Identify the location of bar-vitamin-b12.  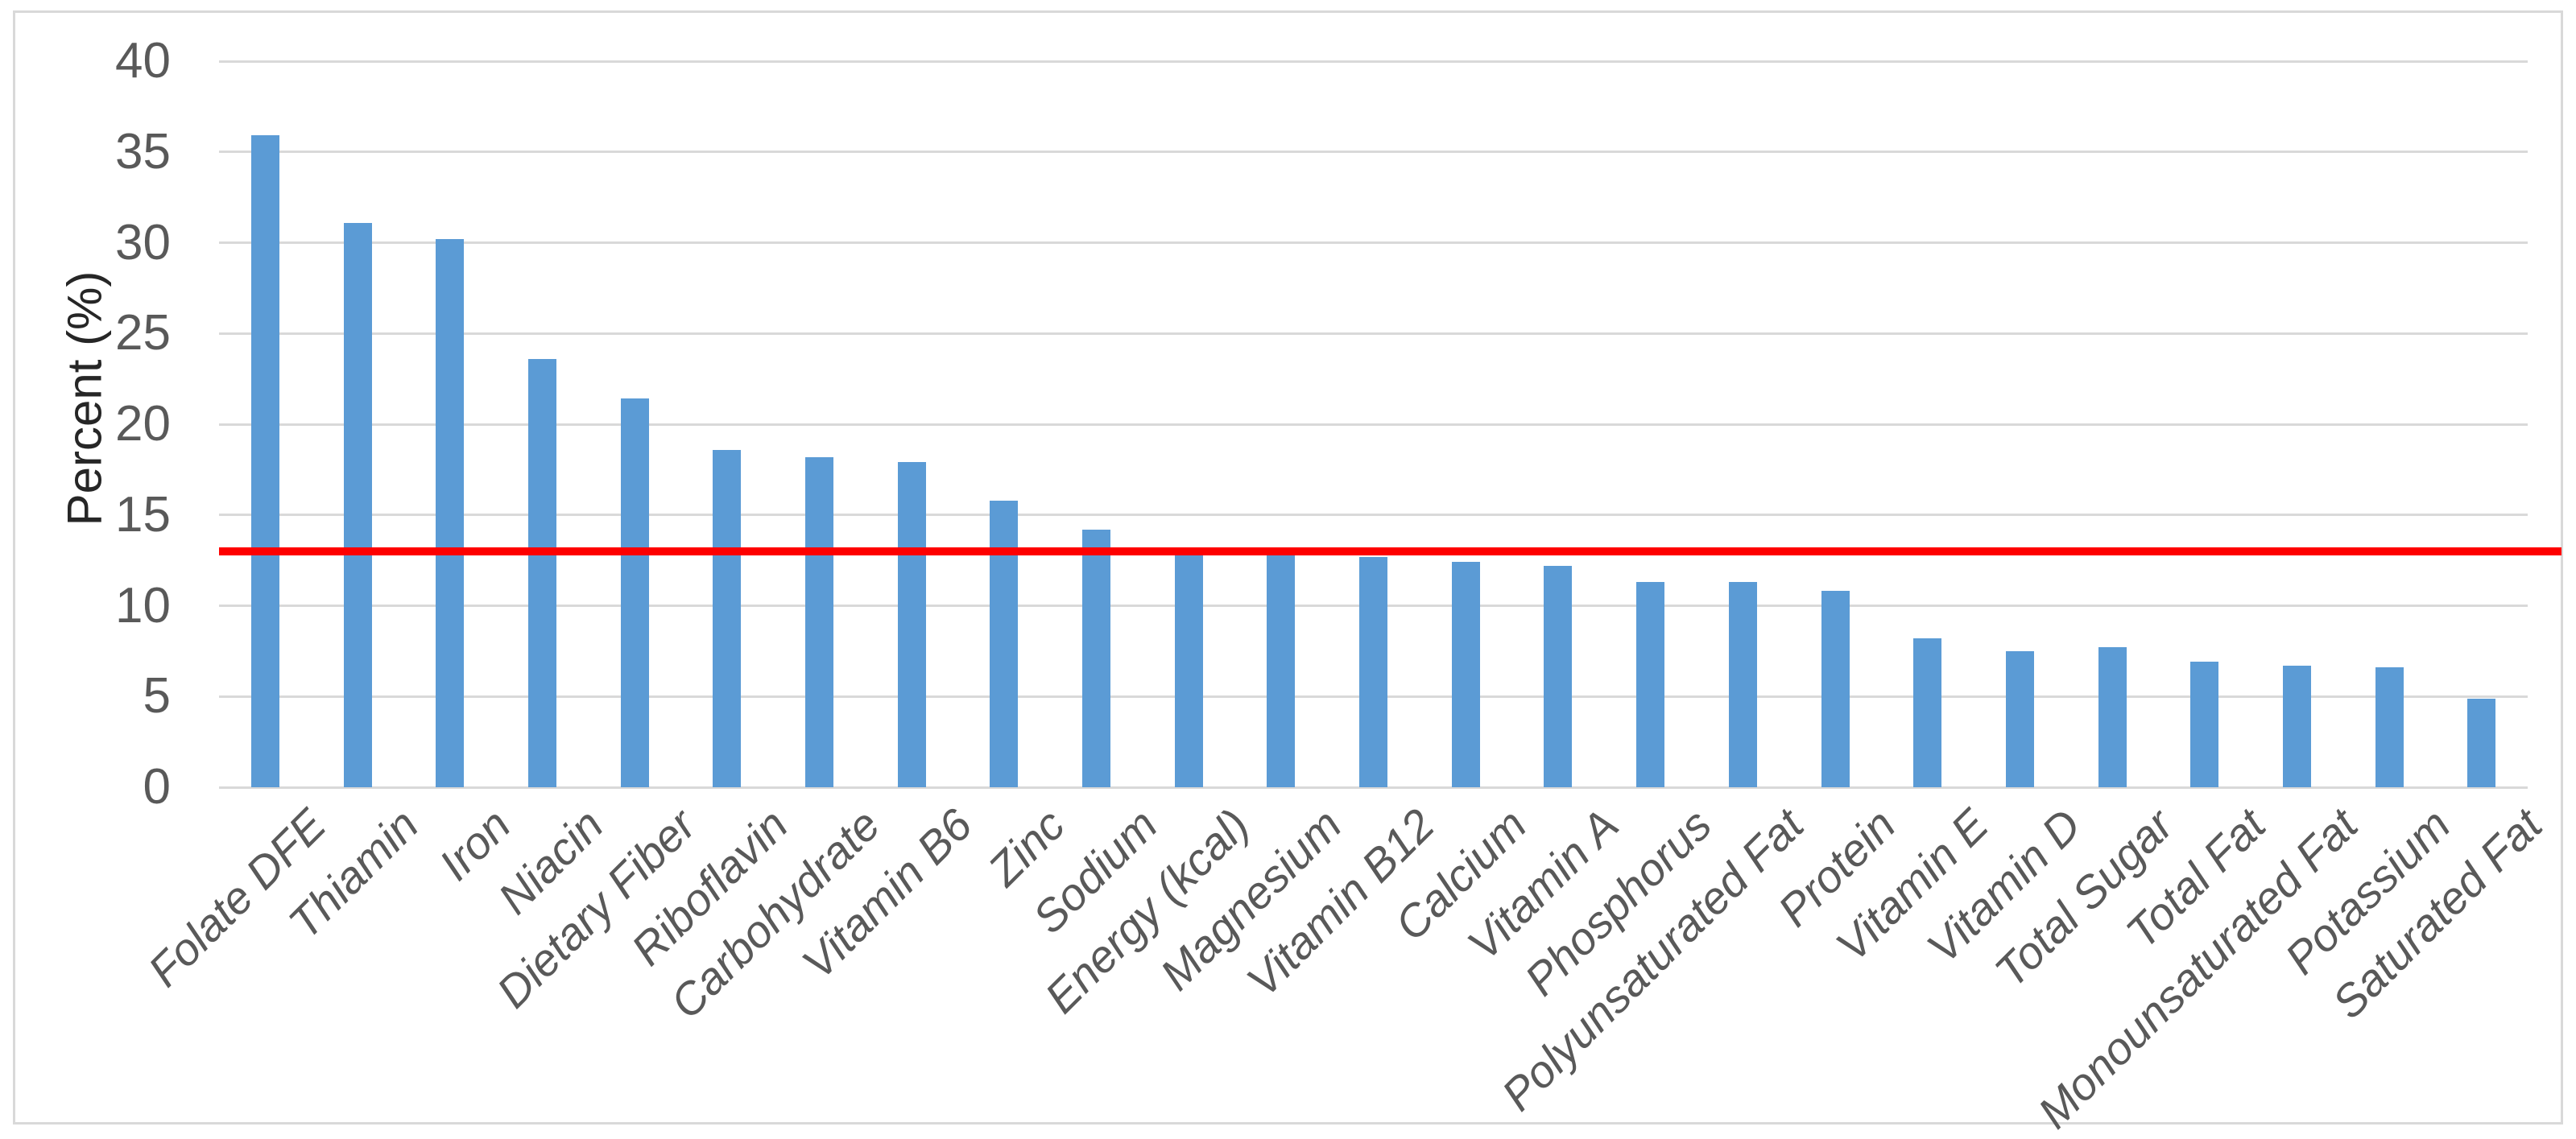
(1373, 671).